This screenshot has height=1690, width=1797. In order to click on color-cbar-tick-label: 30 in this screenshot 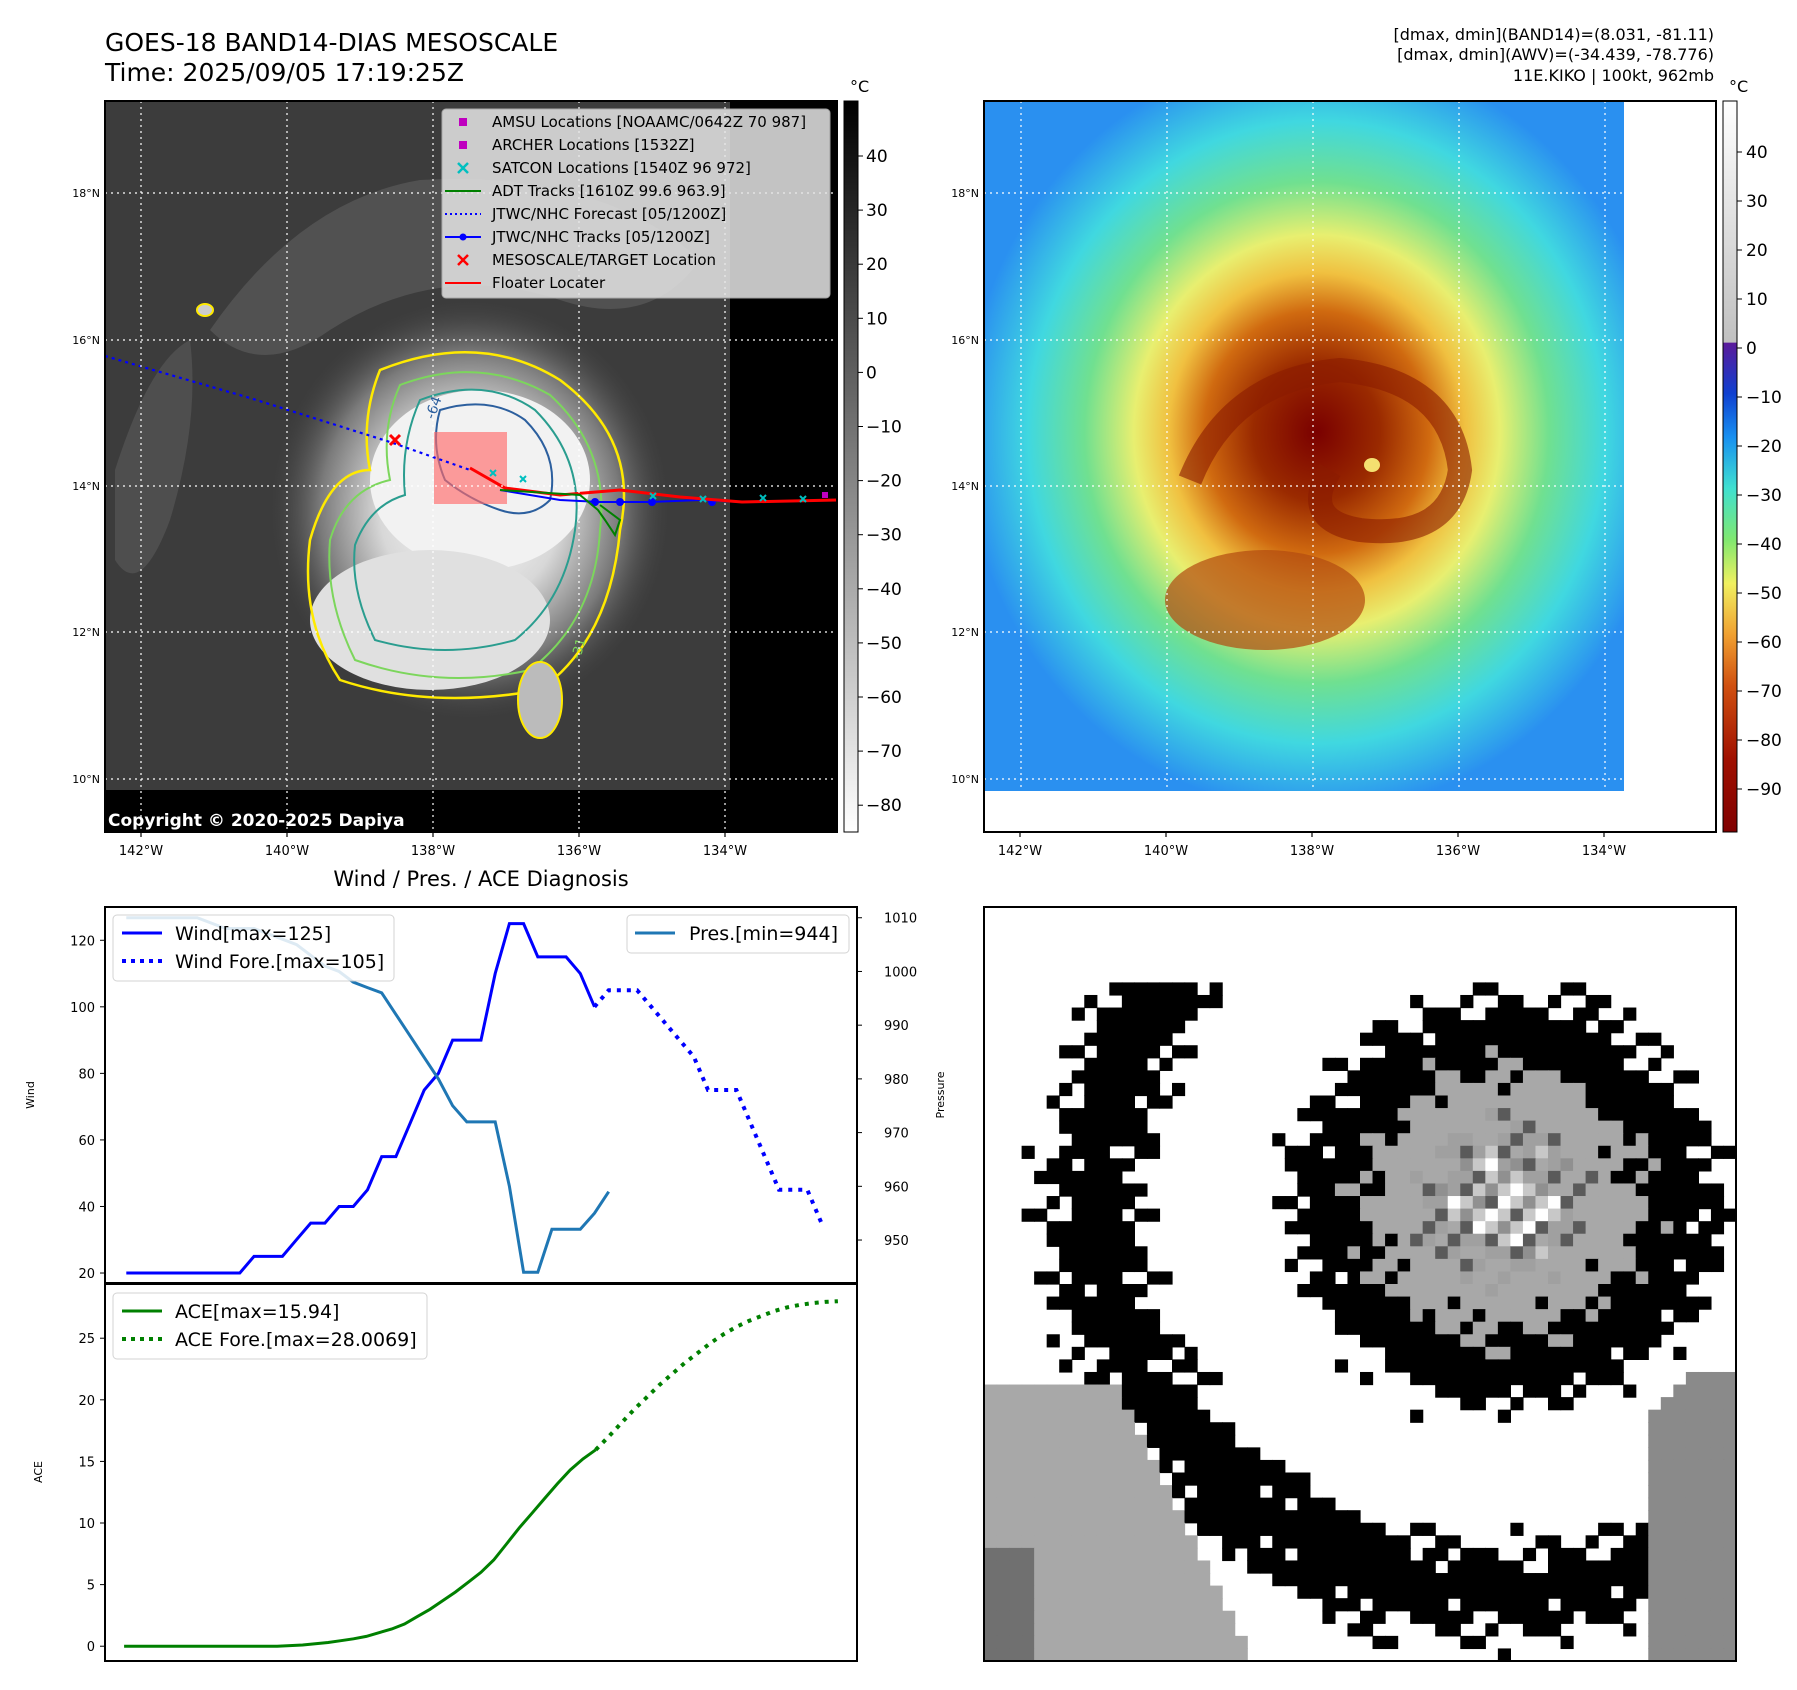, I will do `click(1757, 202)`.